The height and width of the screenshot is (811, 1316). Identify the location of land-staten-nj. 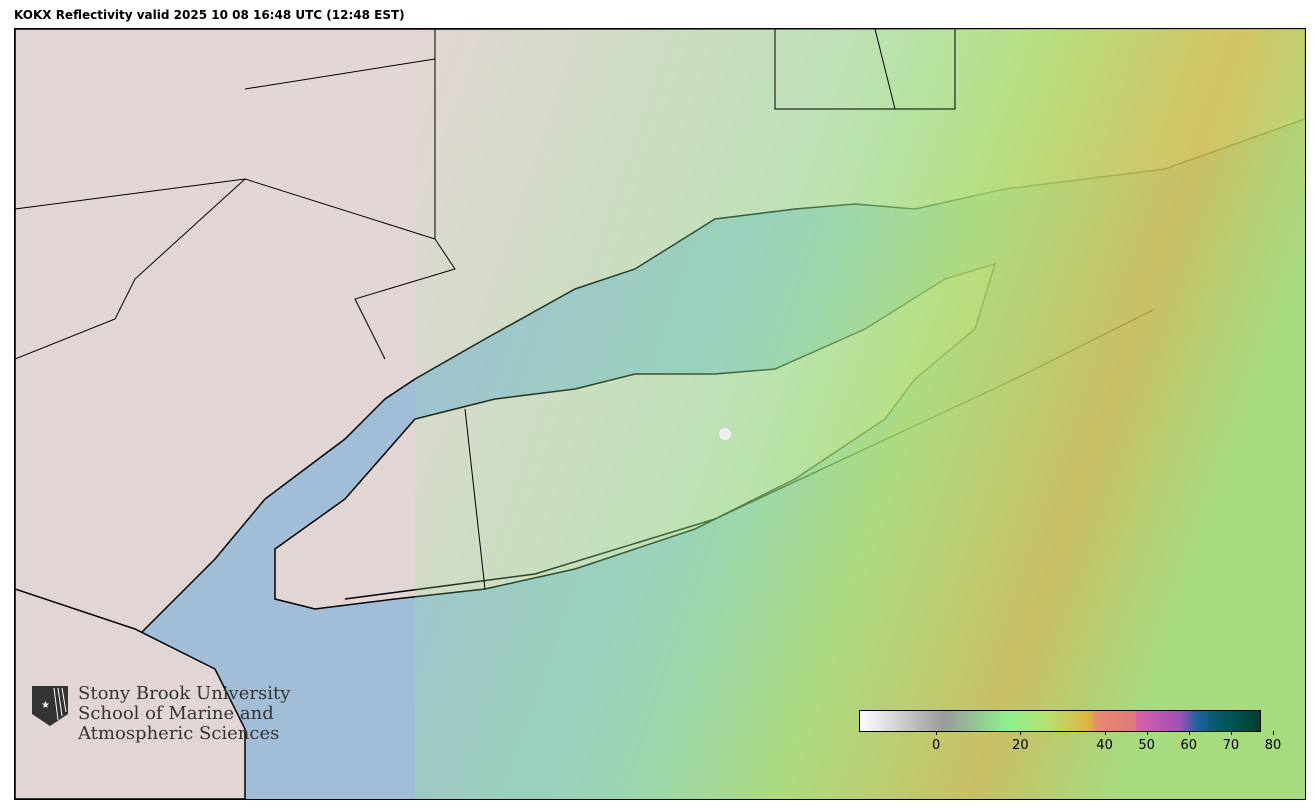
(130, 693).